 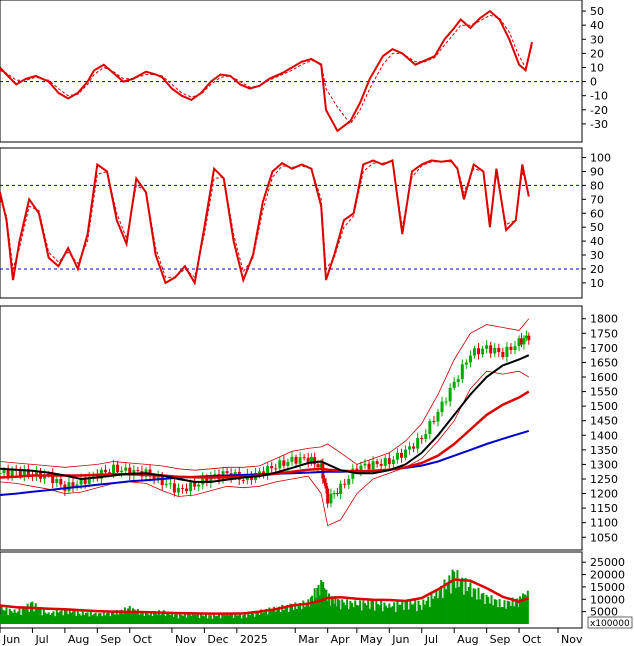 I want to click on x-tick-label-8: Mar, so click(x=308, y=639).